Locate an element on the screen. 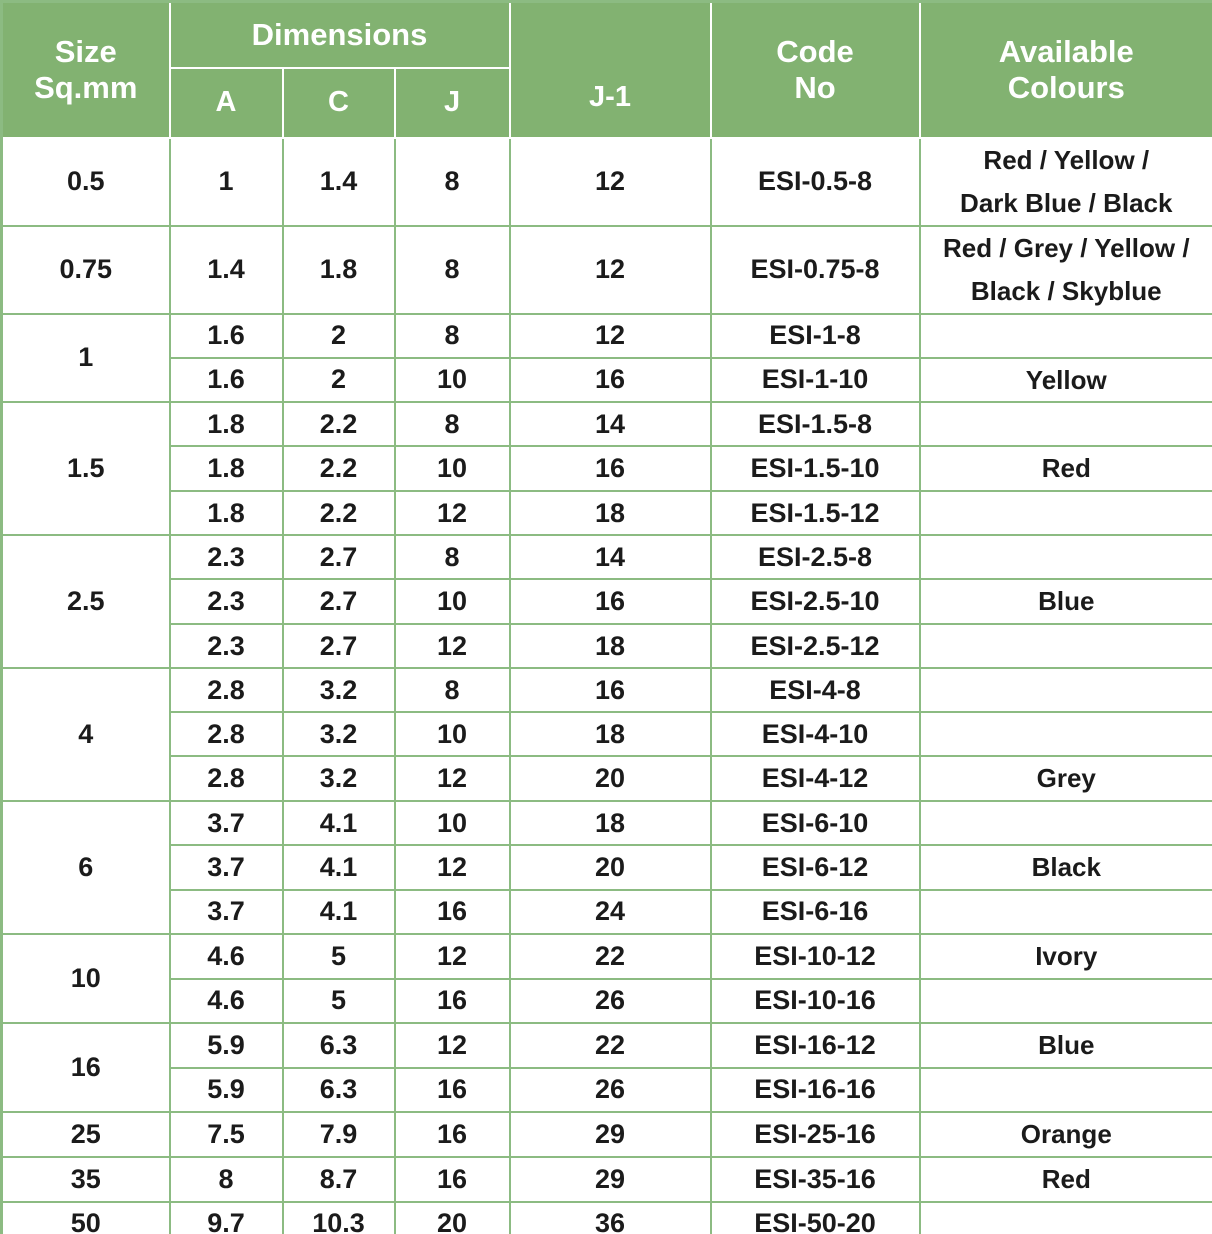 This screenshot has width=1212, height=1234. cell-j: 20 is located at coordinates (452, 1217).